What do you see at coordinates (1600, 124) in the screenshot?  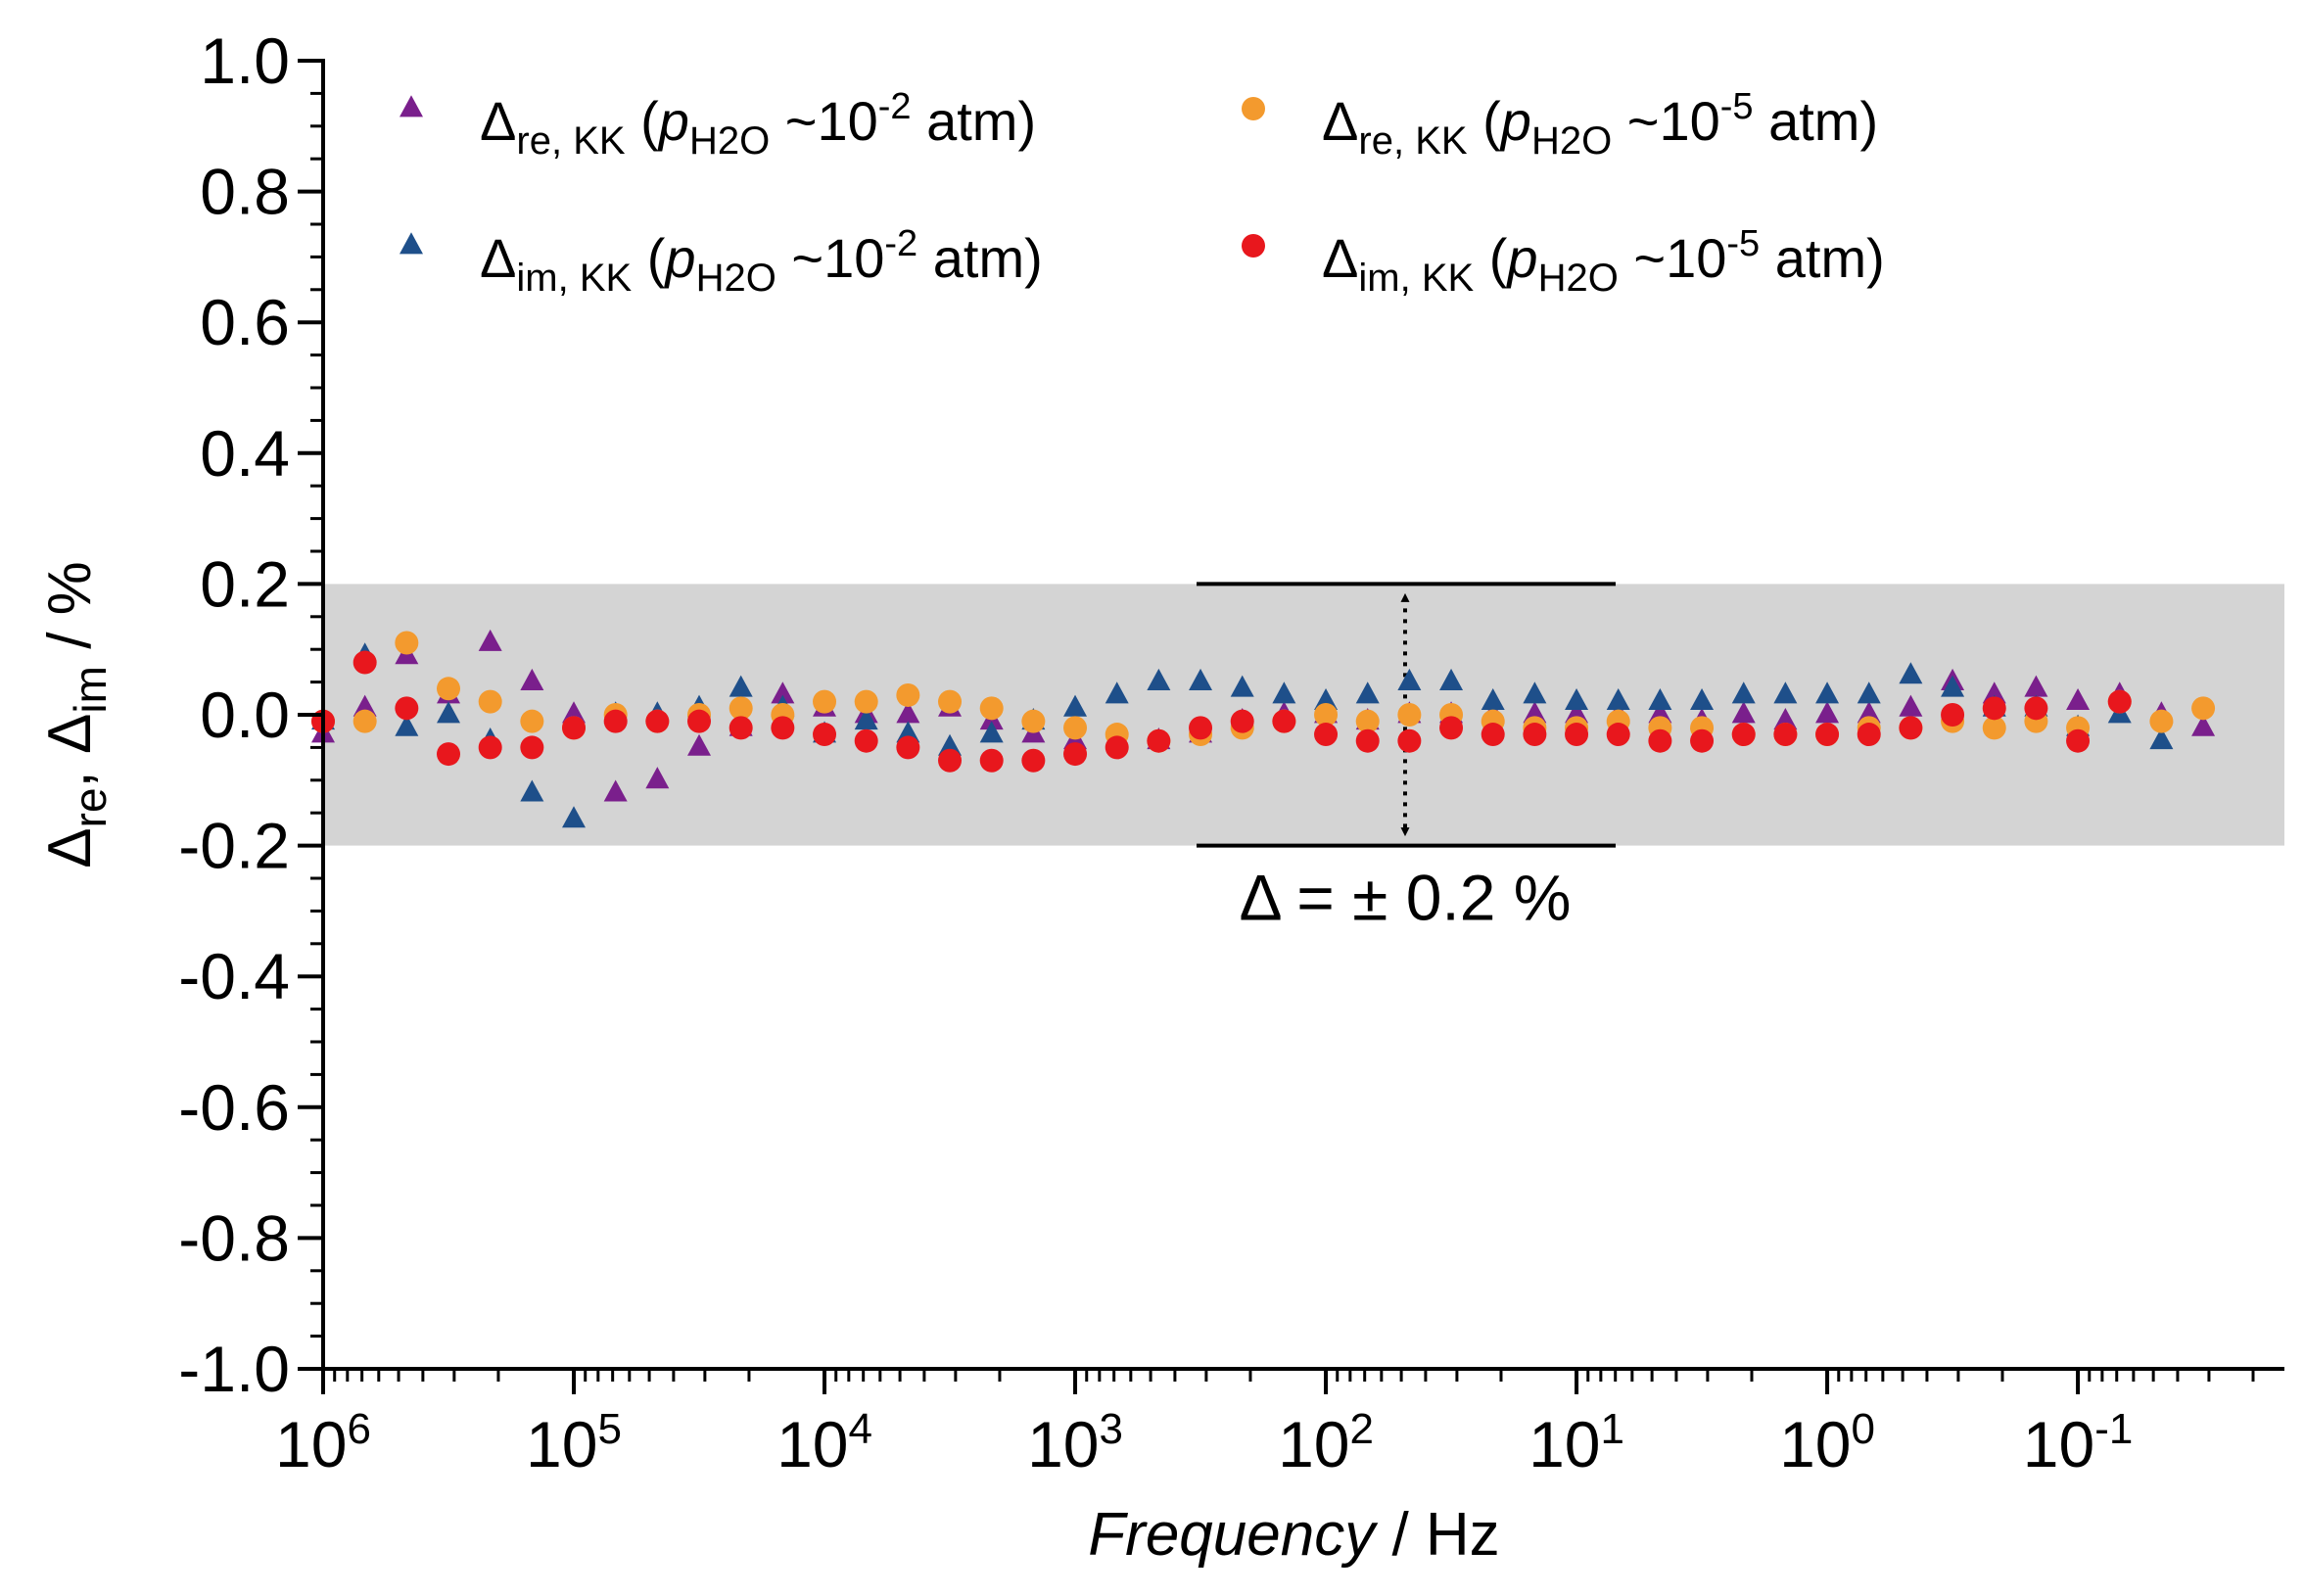 I see `legend-label: Δre, KK (pH2O ~10-5 atm)` at bounding box center [1600, 124].